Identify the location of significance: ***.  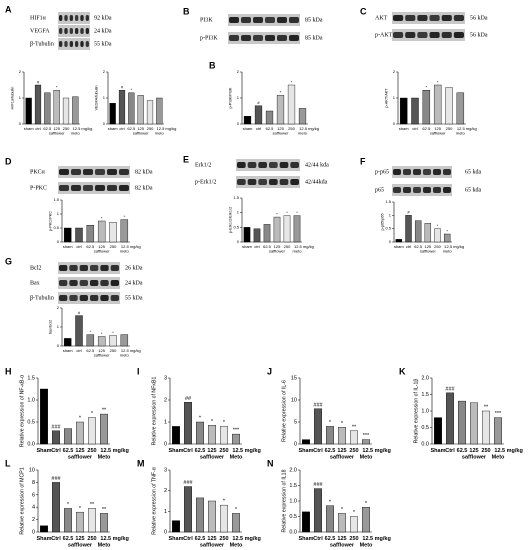
(236, 431).